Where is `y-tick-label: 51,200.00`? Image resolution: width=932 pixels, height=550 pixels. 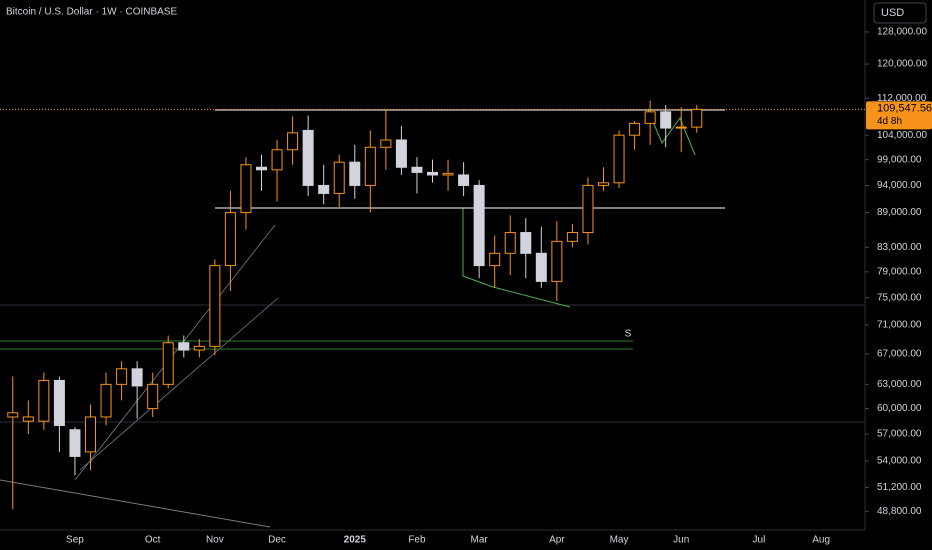 y-tick-label: 51,200.00 is located at coordinates (899, 487).